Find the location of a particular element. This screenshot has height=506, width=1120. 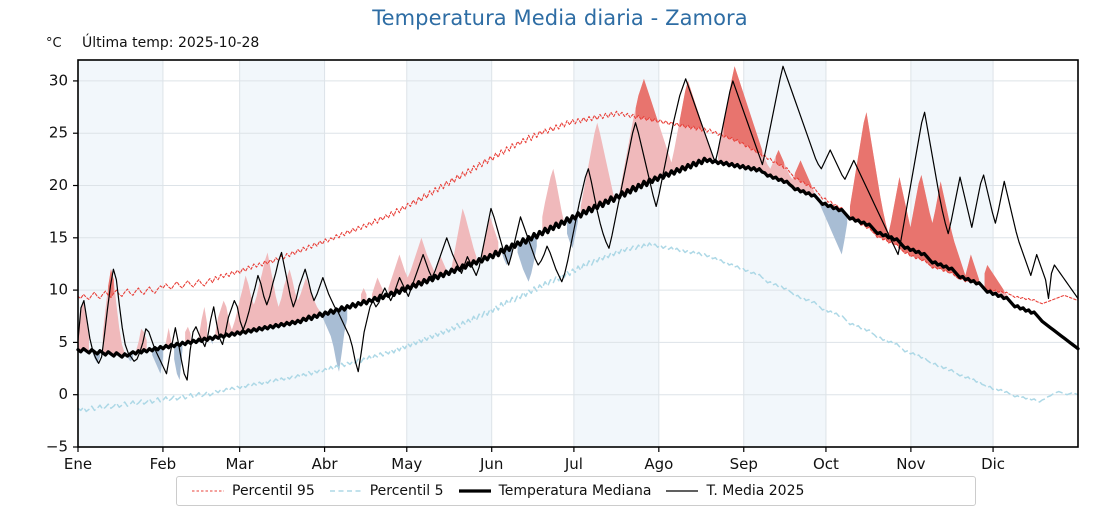

x-tick-label: Sep is located at coordinates (744, 464).